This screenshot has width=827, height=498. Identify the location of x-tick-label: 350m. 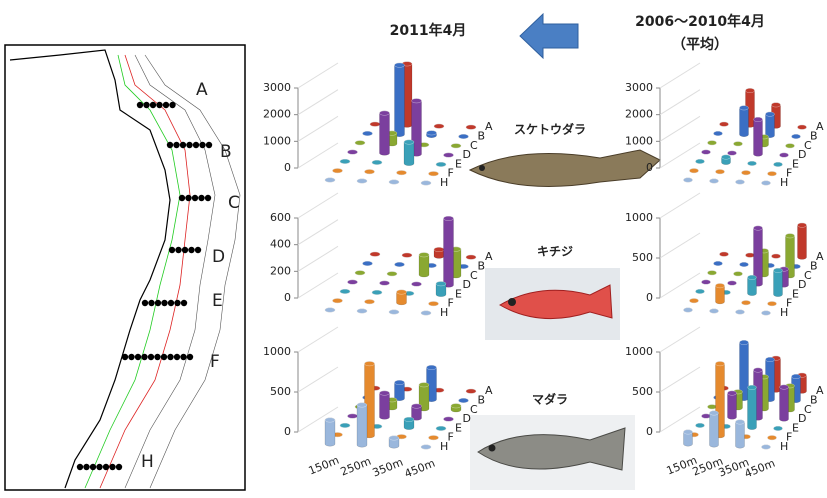
(388, 468).